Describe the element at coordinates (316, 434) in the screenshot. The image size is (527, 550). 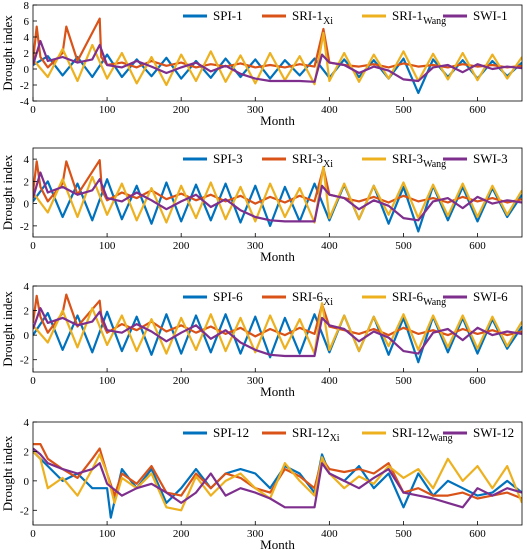
I see `legend-label: SRI-12Xi` at that location.